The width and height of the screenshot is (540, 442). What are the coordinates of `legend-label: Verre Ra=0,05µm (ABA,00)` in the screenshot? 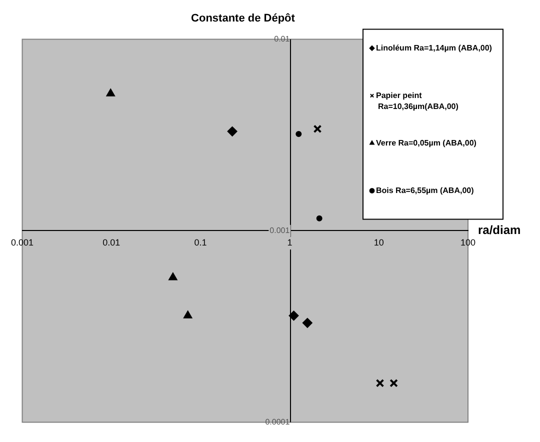 It's located at (426, 143).